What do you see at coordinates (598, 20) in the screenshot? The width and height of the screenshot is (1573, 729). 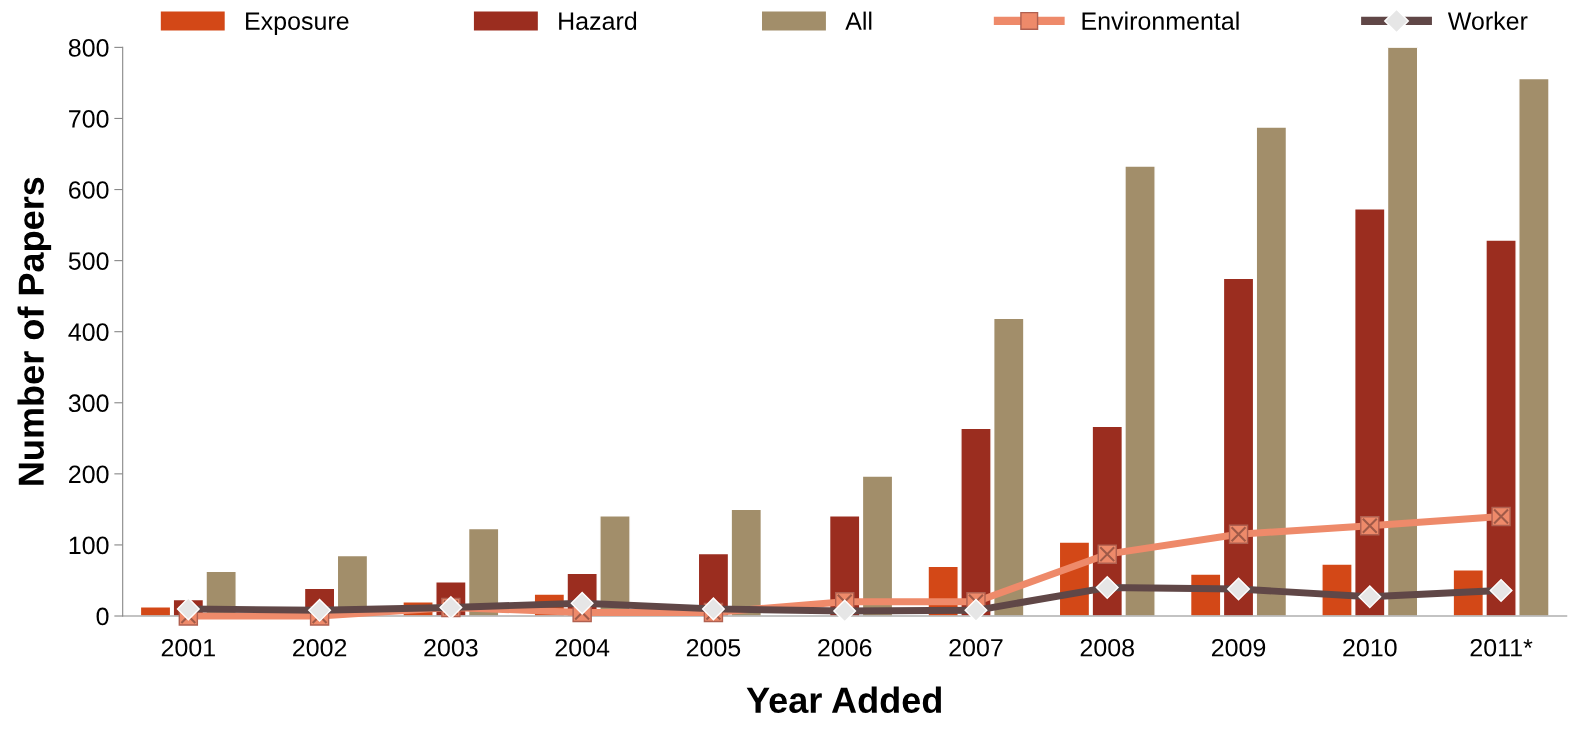 I see `legend-label: Hazard` at bounding box center [598, 20].